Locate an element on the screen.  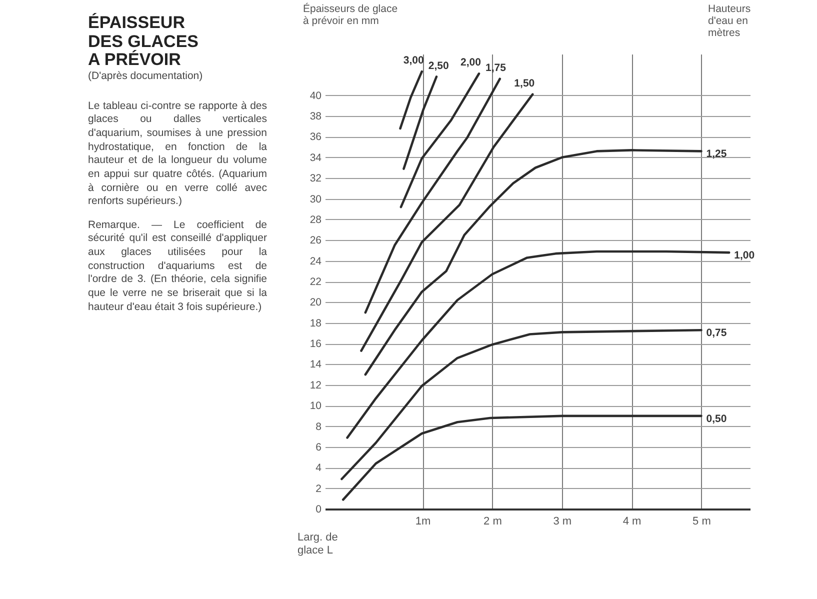
y-tick-label: 28 is located at coordinates (316, 220).